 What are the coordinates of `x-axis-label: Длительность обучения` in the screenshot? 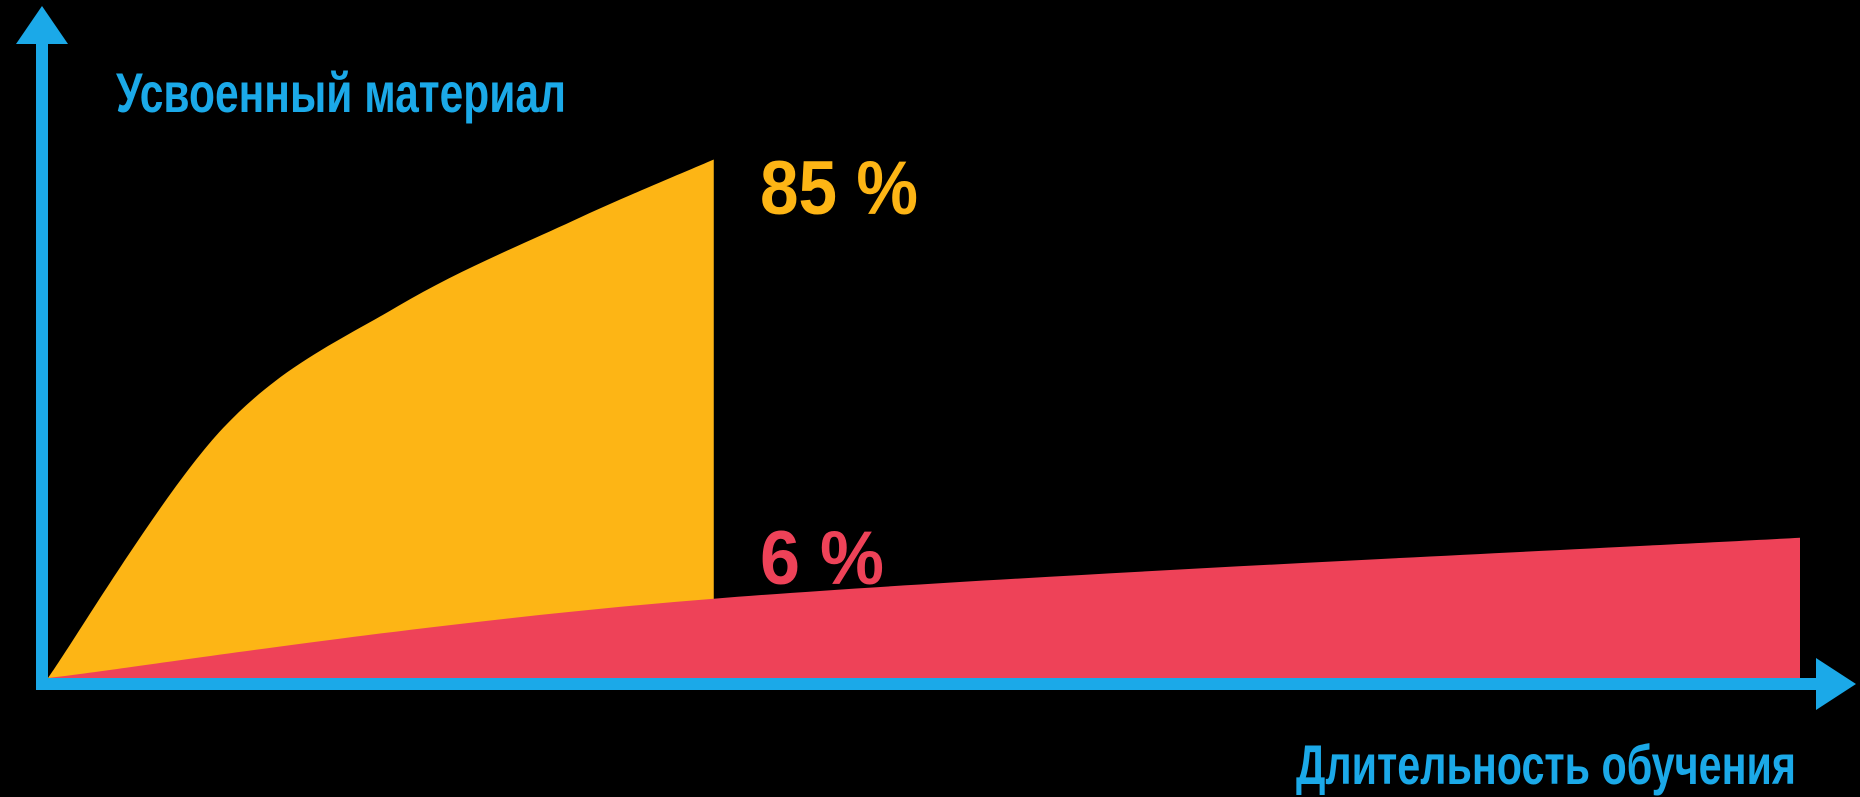 It's located at (1546, 764).